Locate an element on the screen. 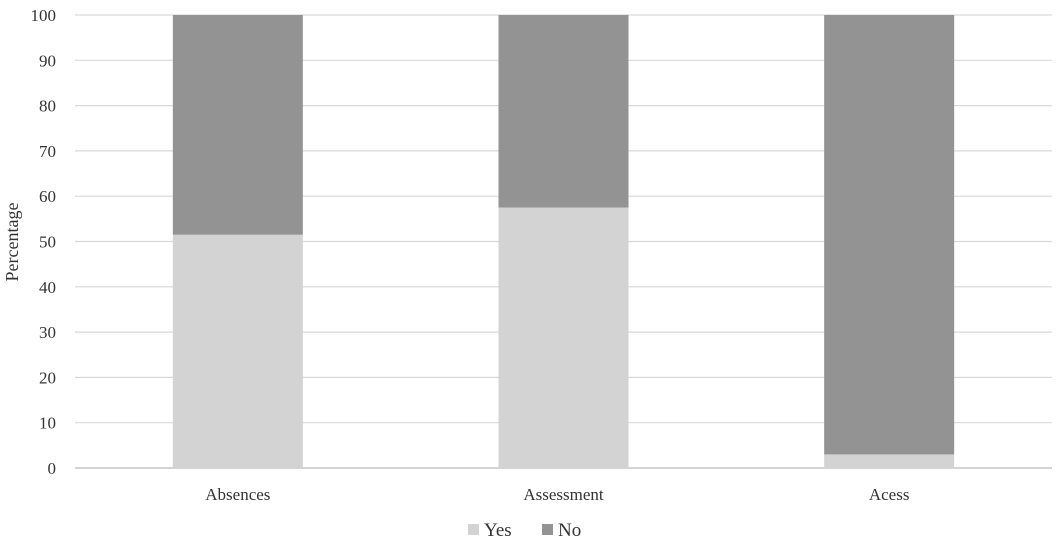  y-tick-label: 50 is located at coordinates (47, 242).